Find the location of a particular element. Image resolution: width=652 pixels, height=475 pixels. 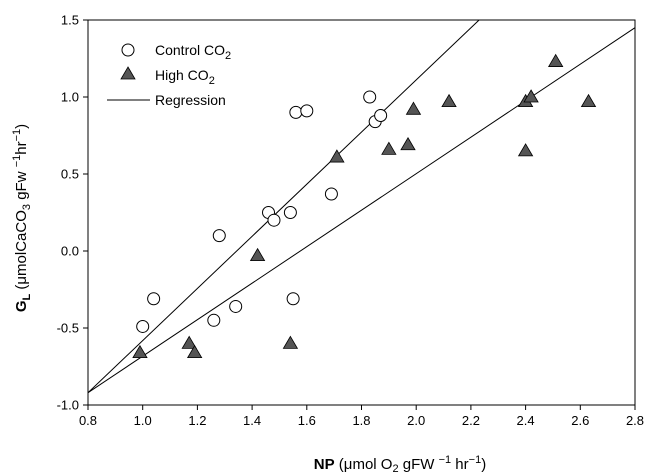

x-axis-title: NP (μmol O2 gFW −1 hr−1) is located at coordinates (400, 464).